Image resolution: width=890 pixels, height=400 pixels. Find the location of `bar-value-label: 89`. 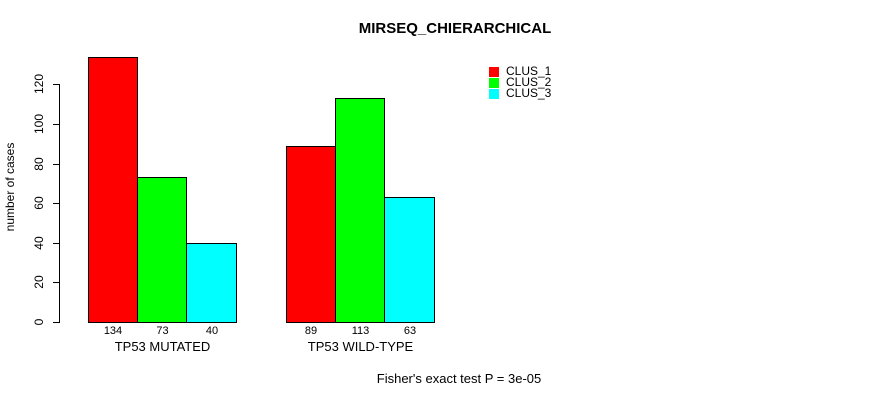

bar-value-label: 89 is located at coordinates (311, 331).